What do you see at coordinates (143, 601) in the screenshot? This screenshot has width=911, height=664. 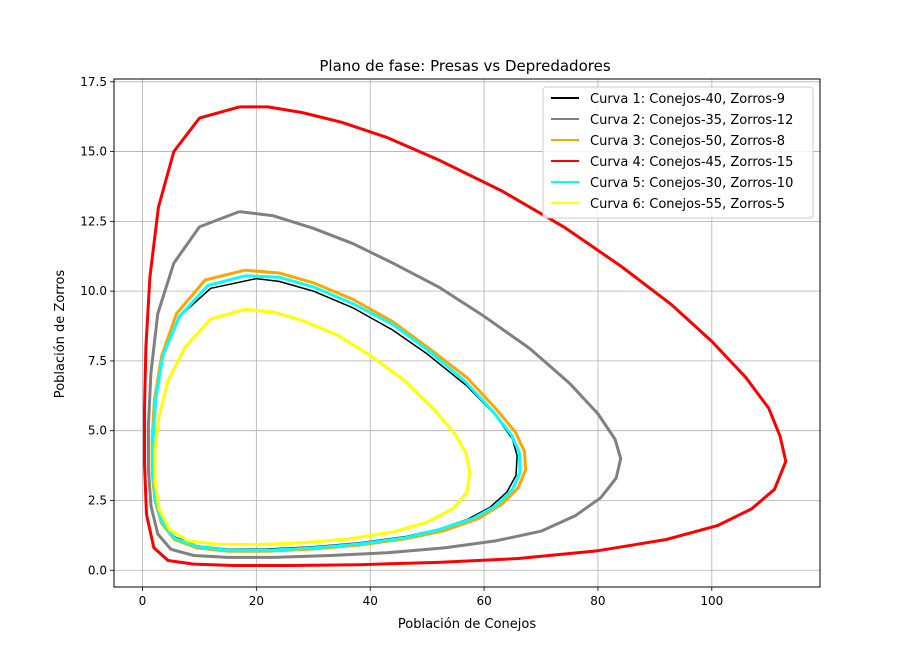 I see `x-tick-label: 0` at bounding box center [143, 601].